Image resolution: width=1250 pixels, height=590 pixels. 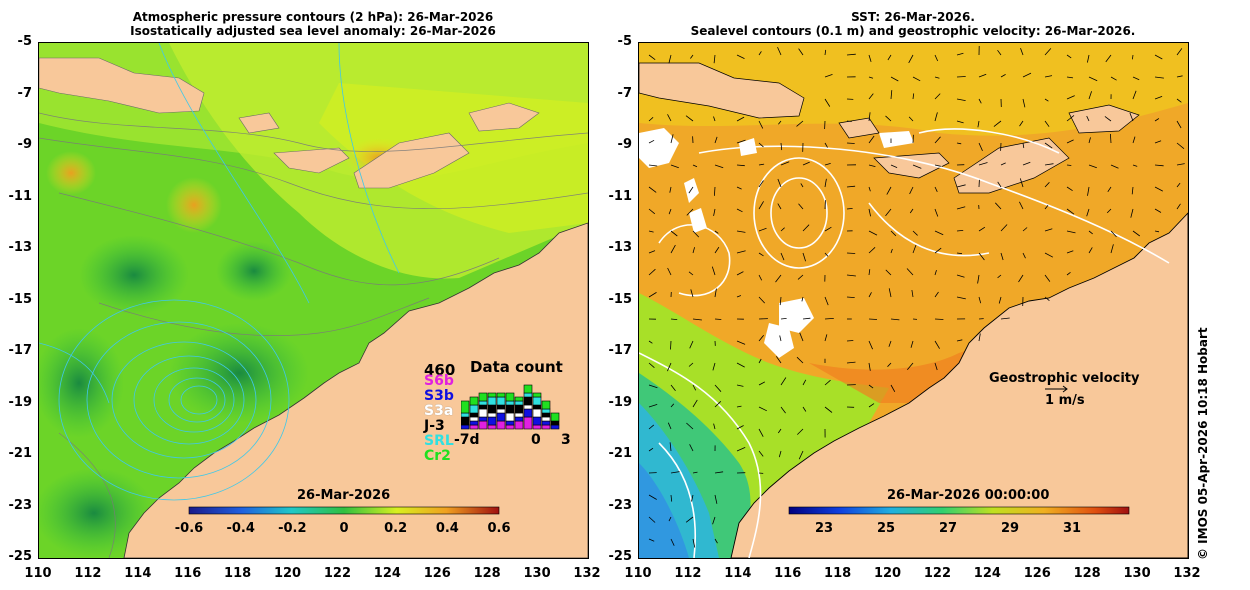 What do you see at coordinates (240, 528) in the screenshot?
I see `colorbar-tick-label: -0.4` at bounding box center [240, 528].